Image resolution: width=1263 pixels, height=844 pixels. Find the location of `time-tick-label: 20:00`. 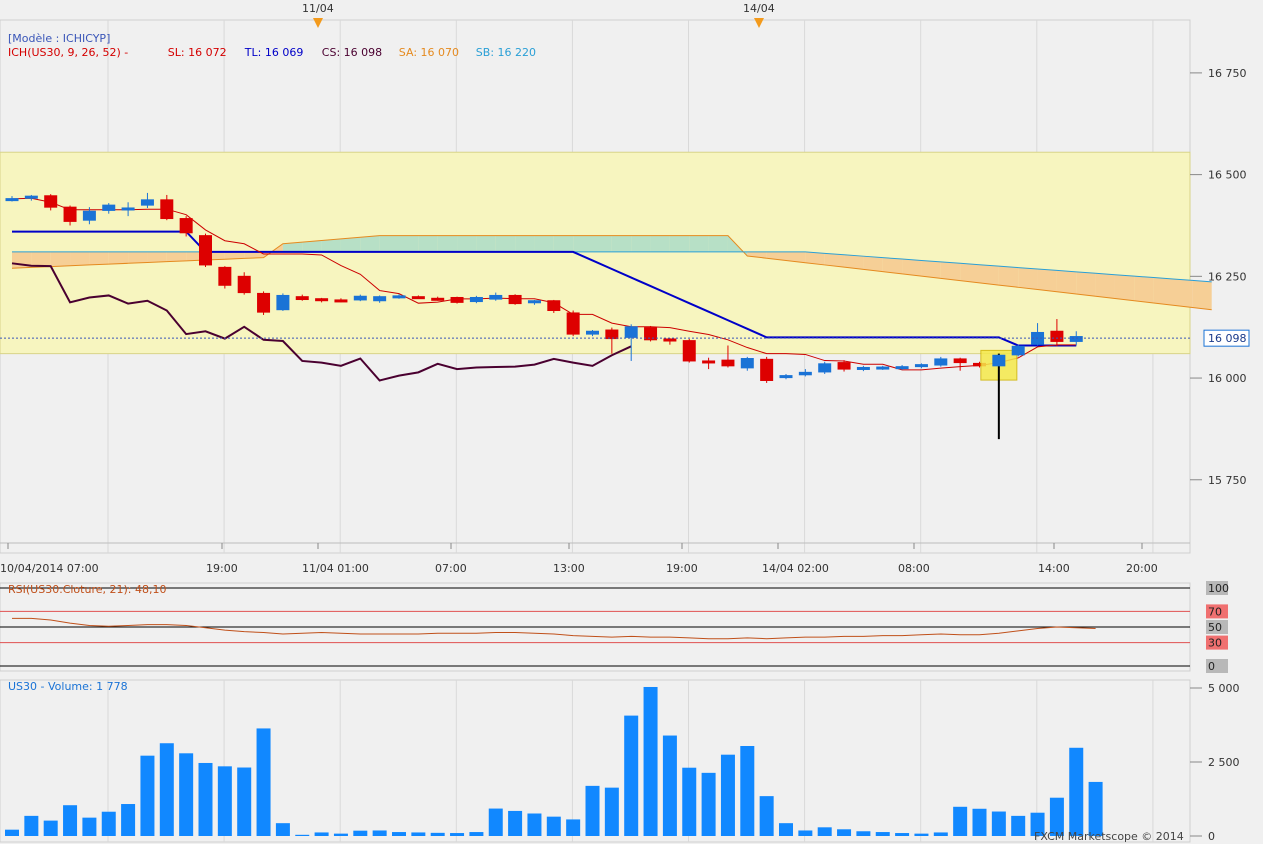

time-tick-label: 20:00 is located at coordinates (1142, 568).